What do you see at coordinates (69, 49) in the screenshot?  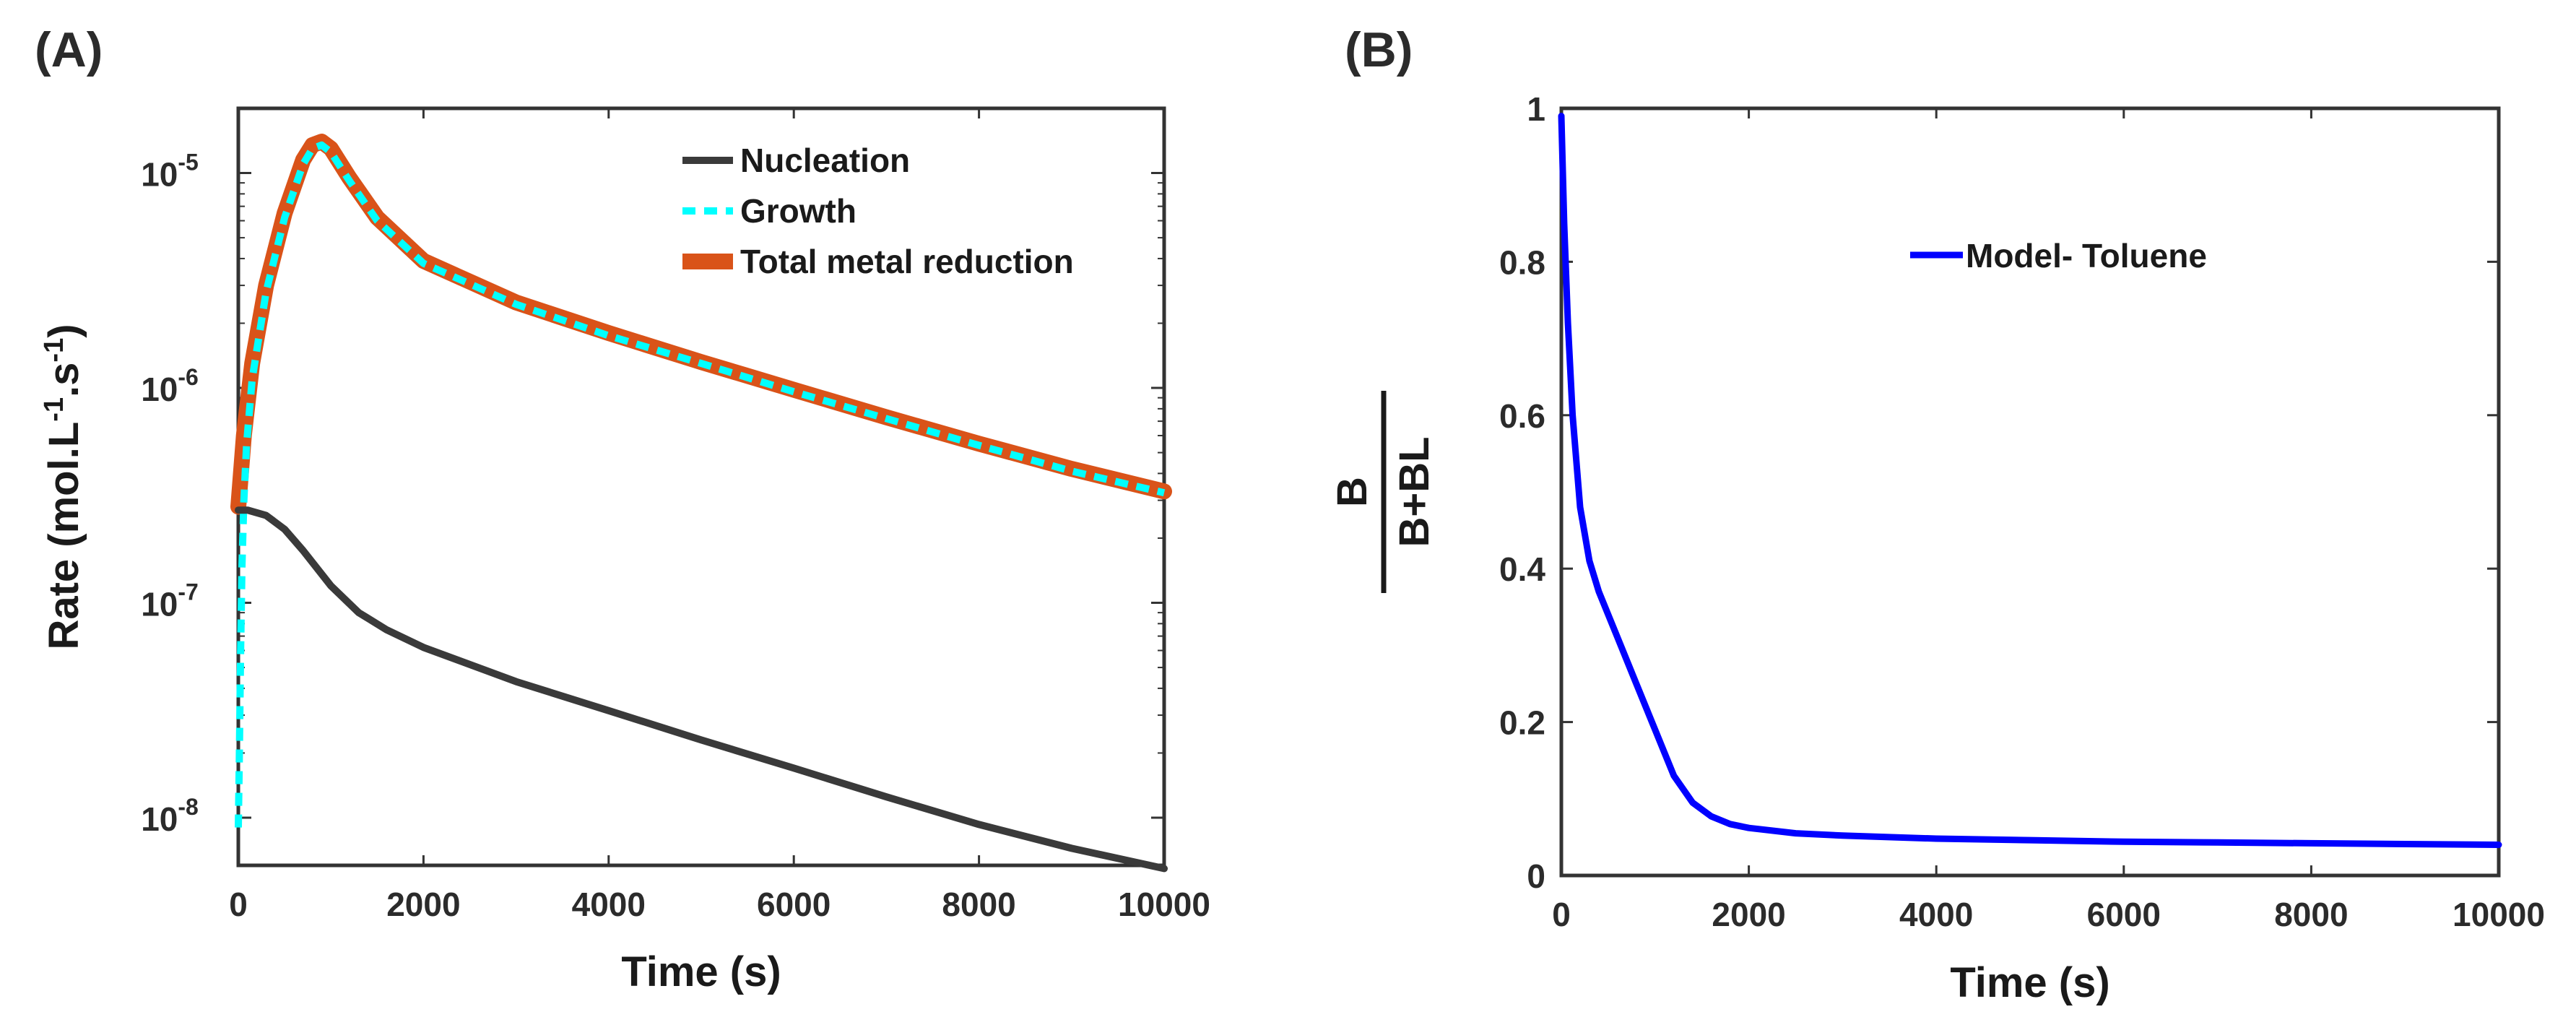 I see `panel-a-label: (A)` at bounding box center [69, 49].